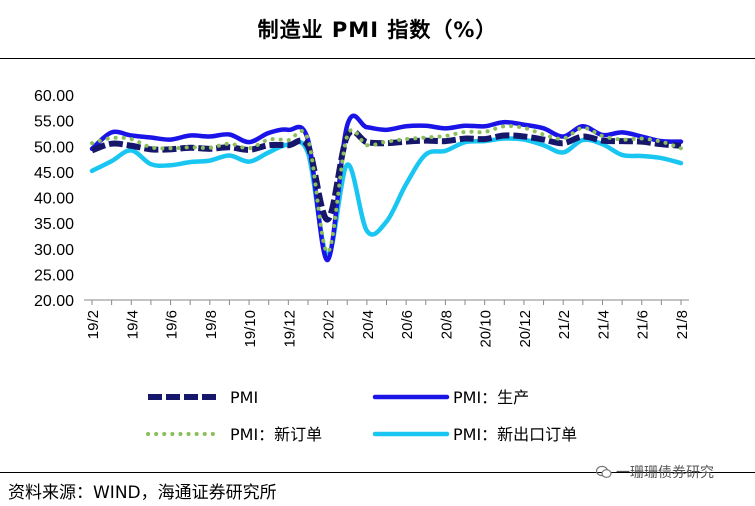  I want to click on legend-label: PMI, so click(244, 397).